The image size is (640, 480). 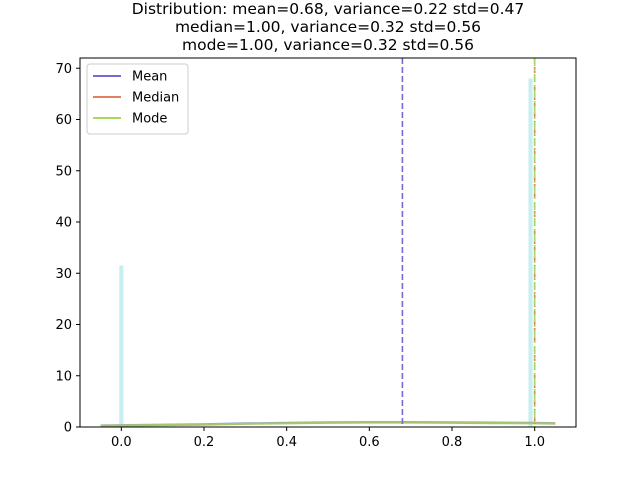 What do you see at coordinates (328, 45) in the screenshot?
I see `title-line-3: mode=1.00, variance=0.32 std=0.56` at bounding box center [328, 45].